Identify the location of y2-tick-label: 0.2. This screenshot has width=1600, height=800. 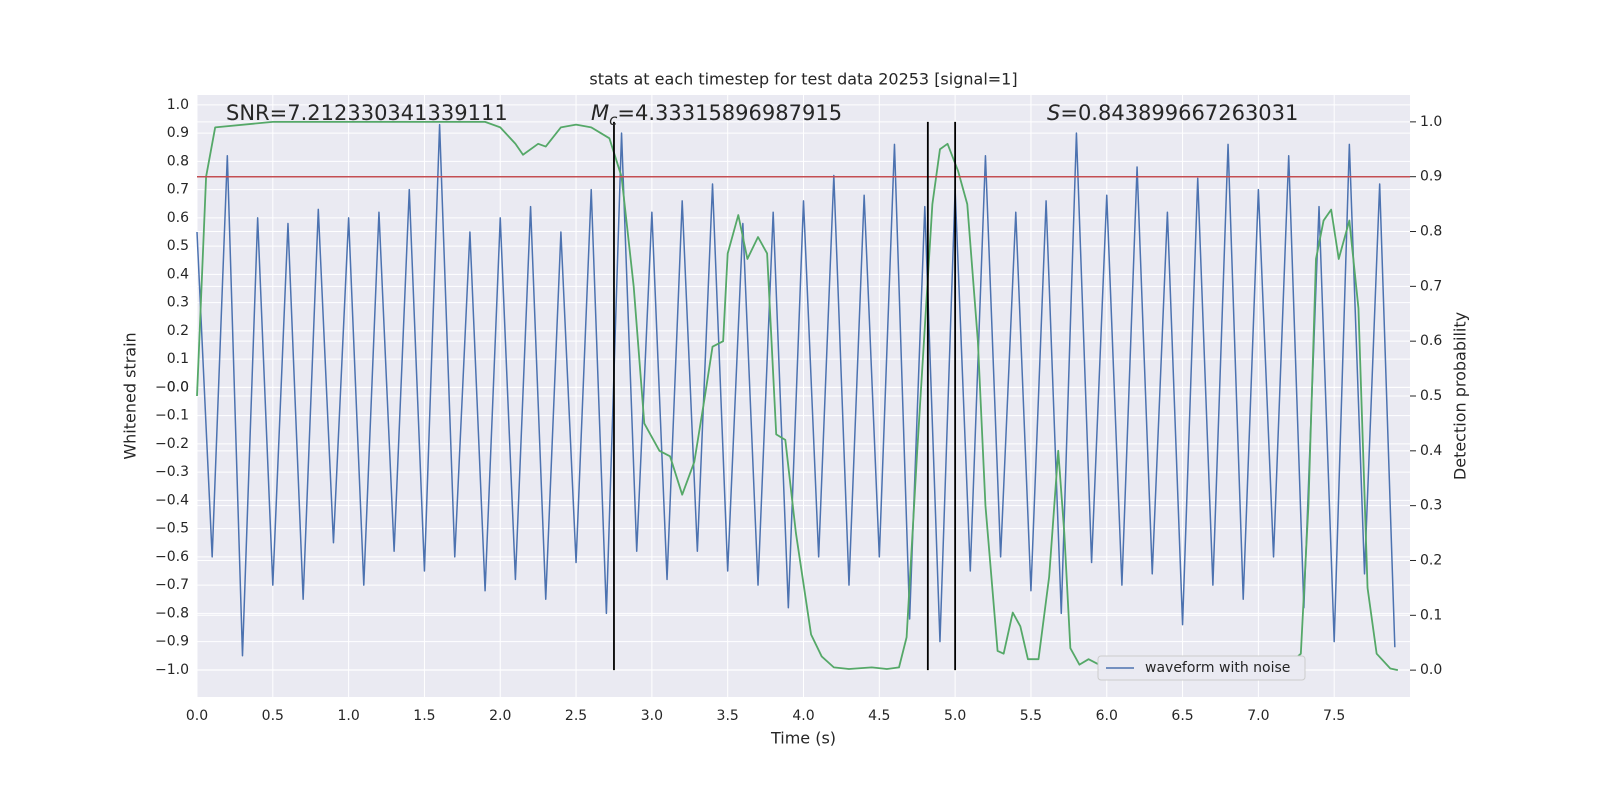
(1431, 560).